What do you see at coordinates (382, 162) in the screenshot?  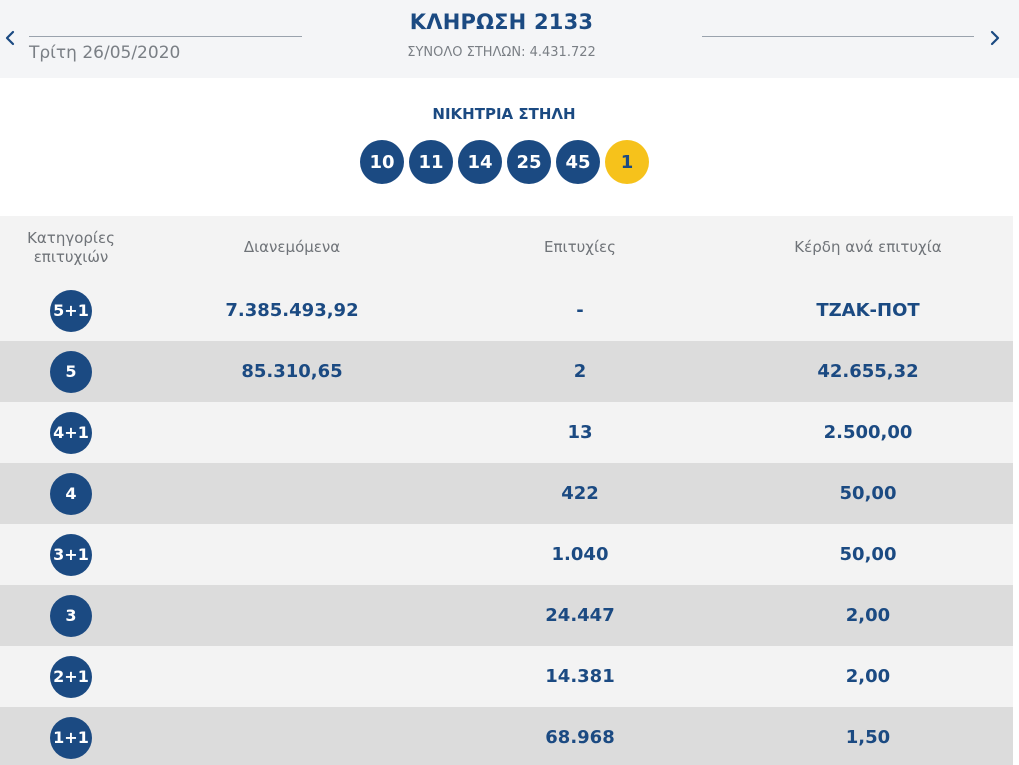 I see `winning-number-ball: 10` at bounding box center [382, 162].